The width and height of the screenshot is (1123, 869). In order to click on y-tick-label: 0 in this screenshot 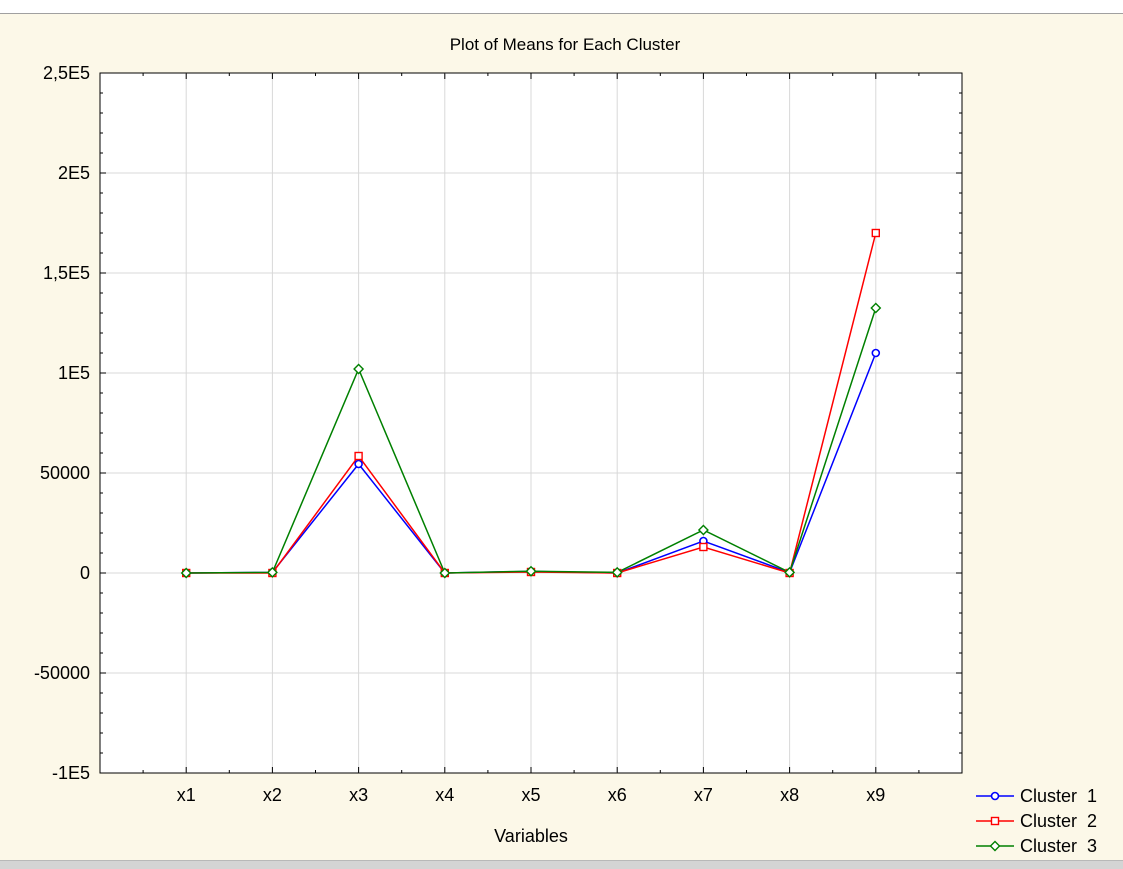, I will do `click(85, 573)`.